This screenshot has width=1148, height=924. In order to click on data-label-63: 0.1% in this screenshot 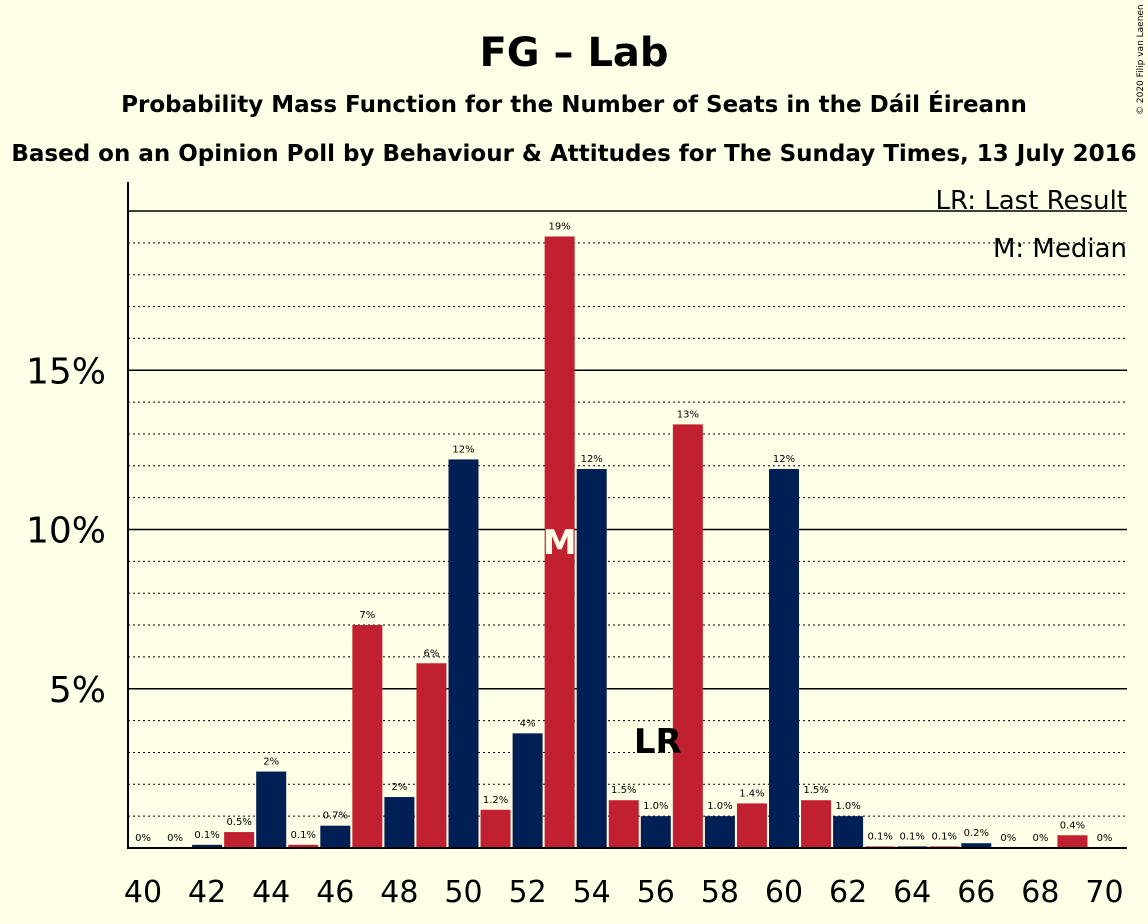, I will do `click(879, 836)`.